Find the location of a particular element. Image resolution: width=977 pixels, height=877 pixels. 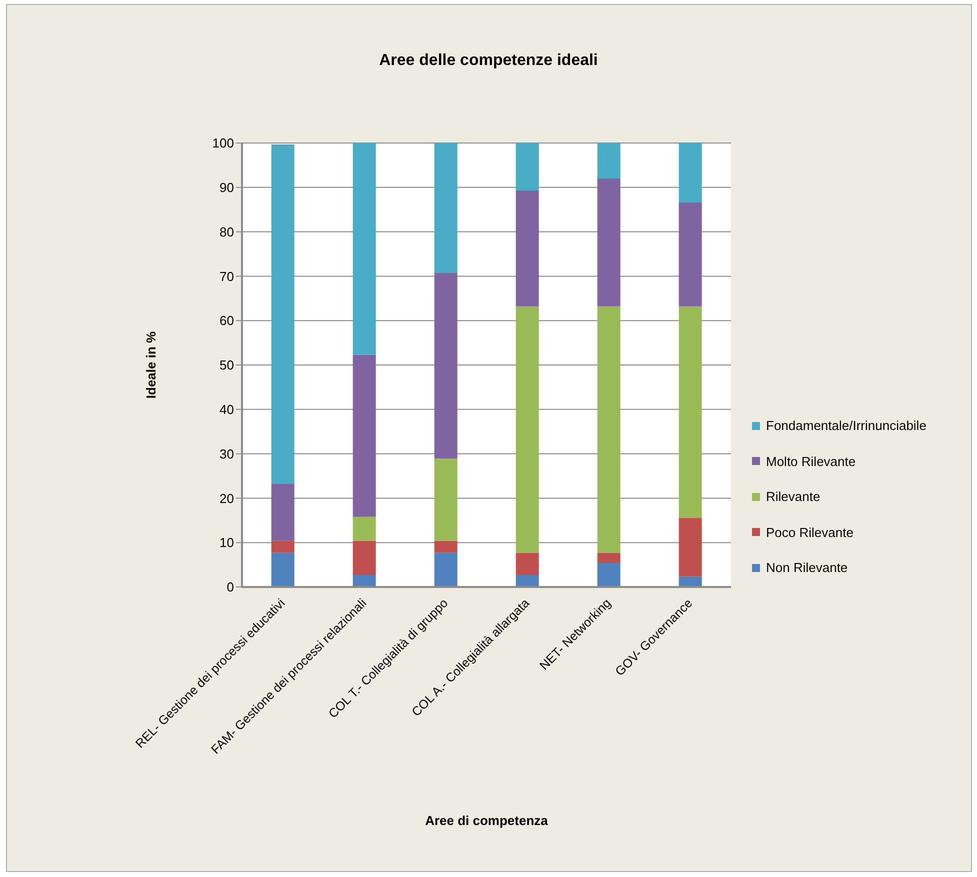

y-tick-label: 0 is located at coordinates (230, 587).